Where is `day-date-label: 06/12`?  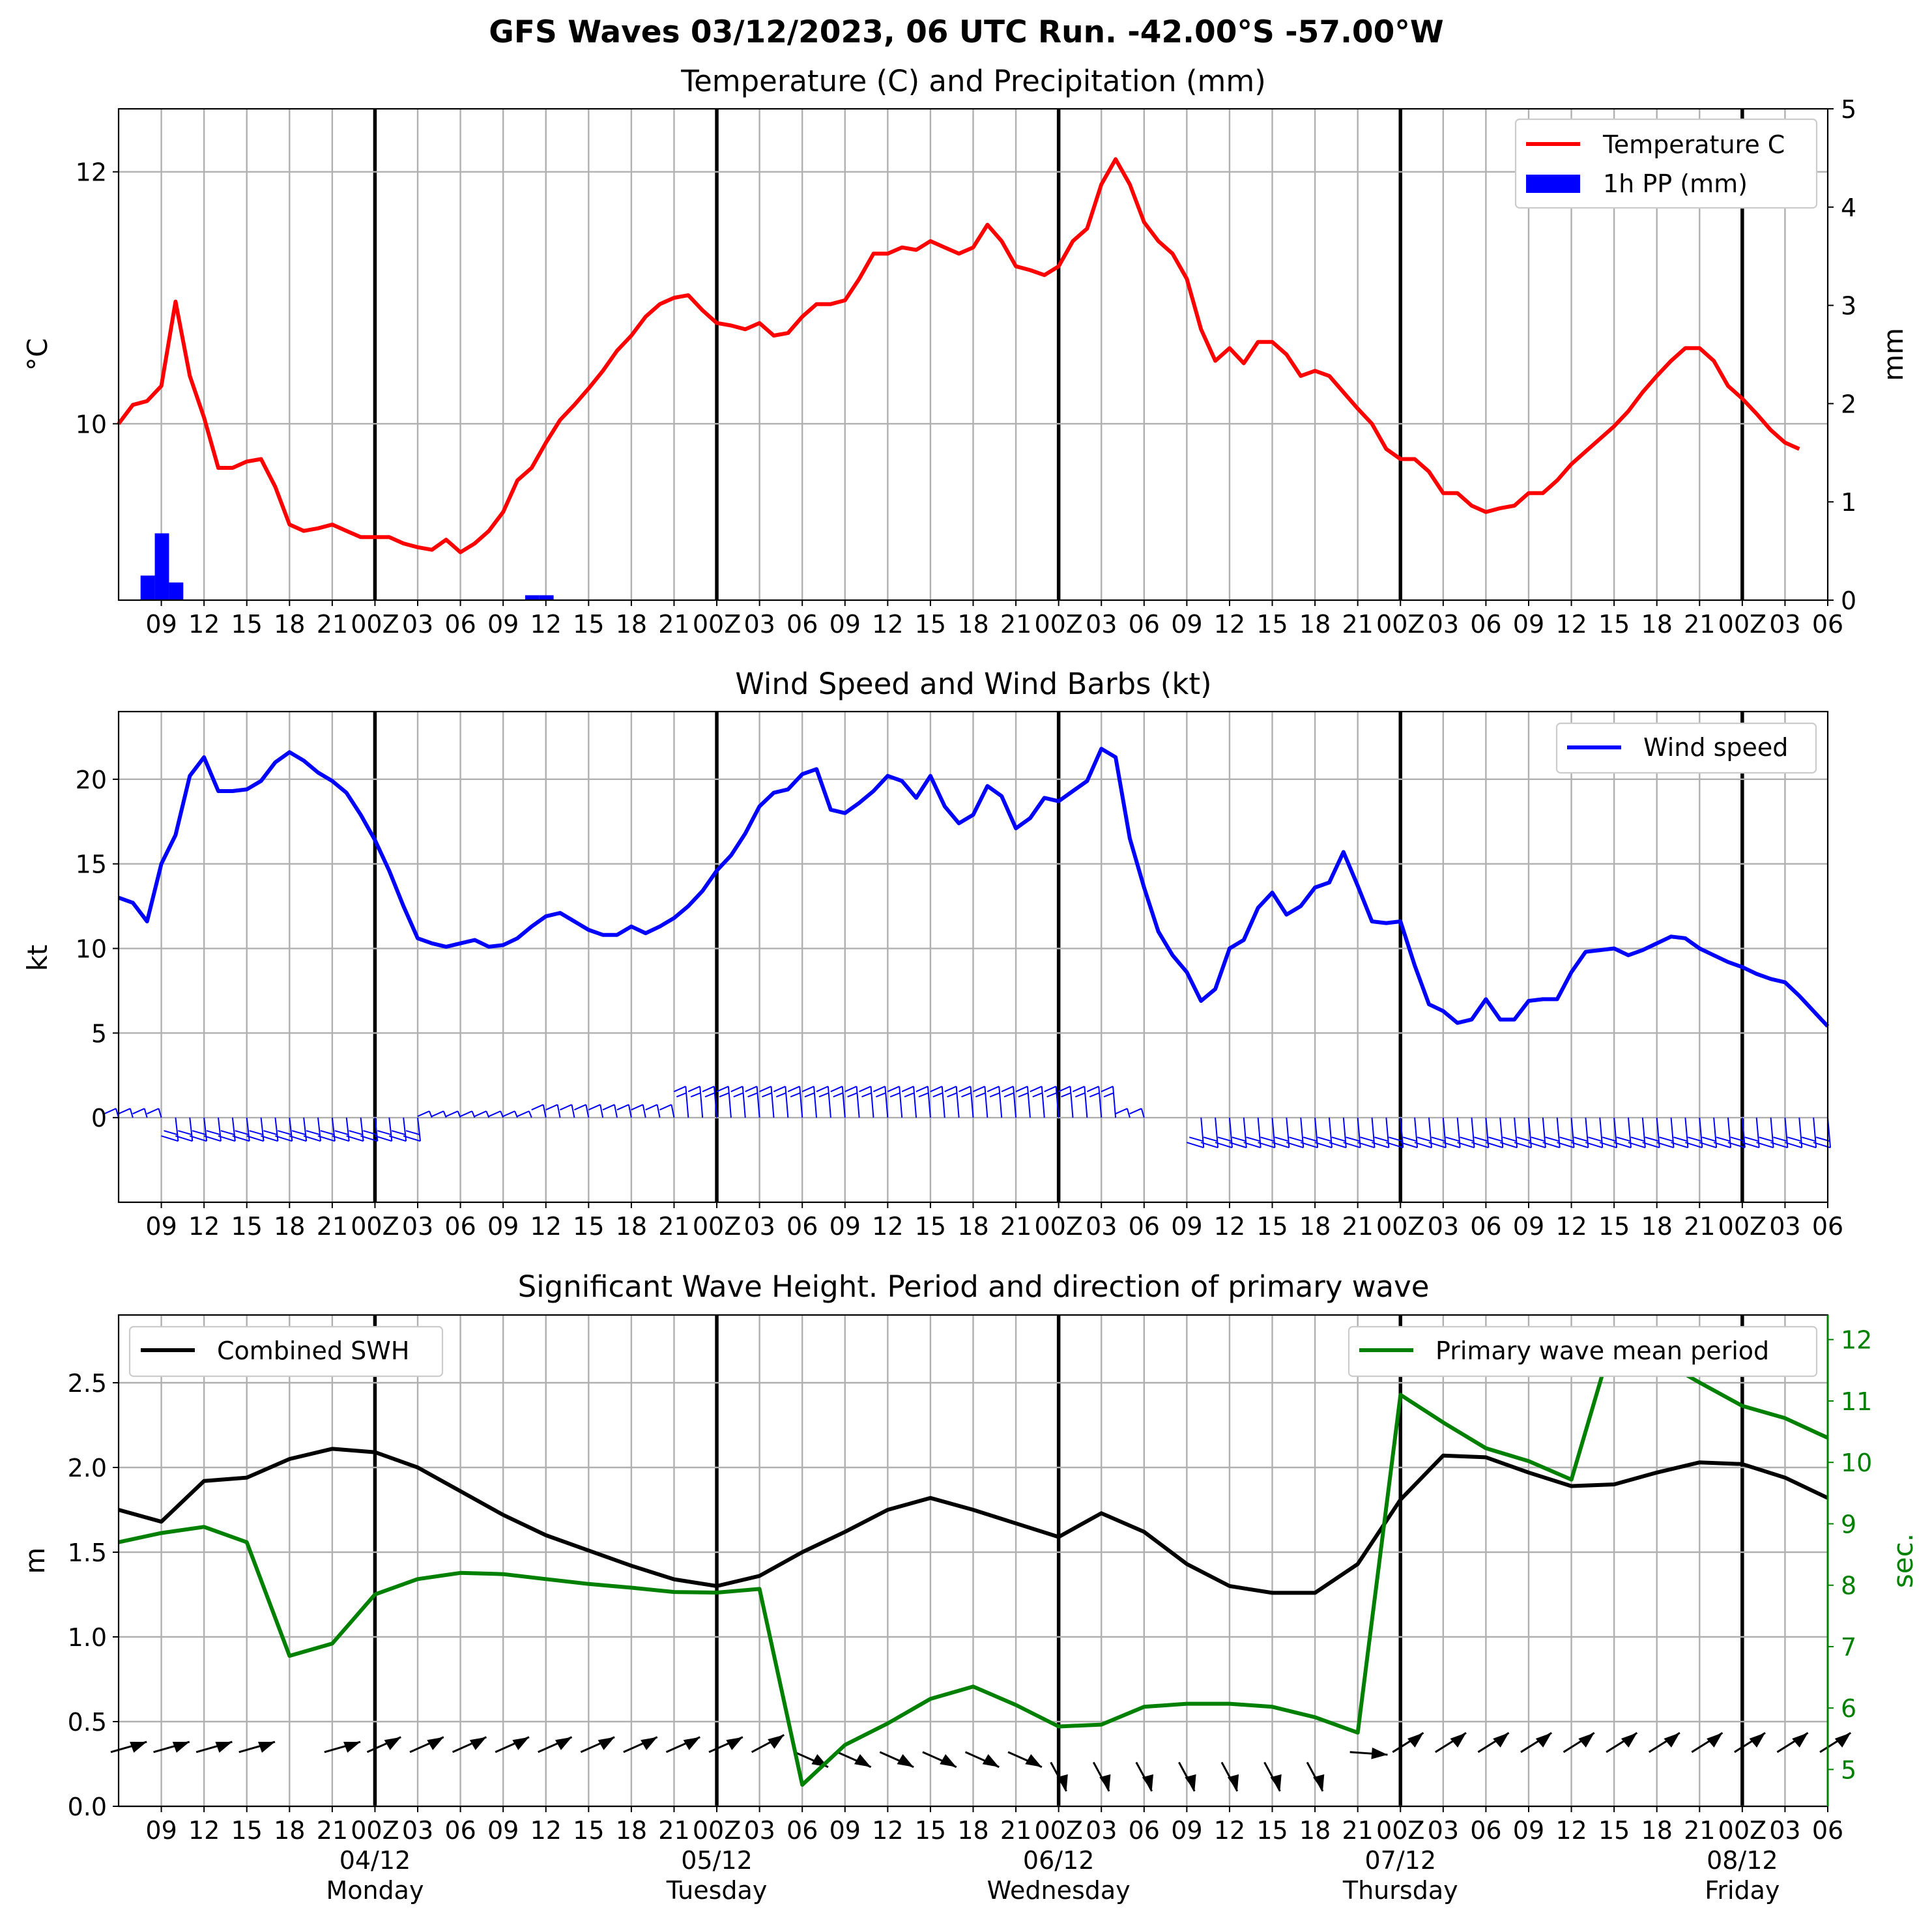
day-date-label: 06/12 is located at coordinates (1059, 1860).